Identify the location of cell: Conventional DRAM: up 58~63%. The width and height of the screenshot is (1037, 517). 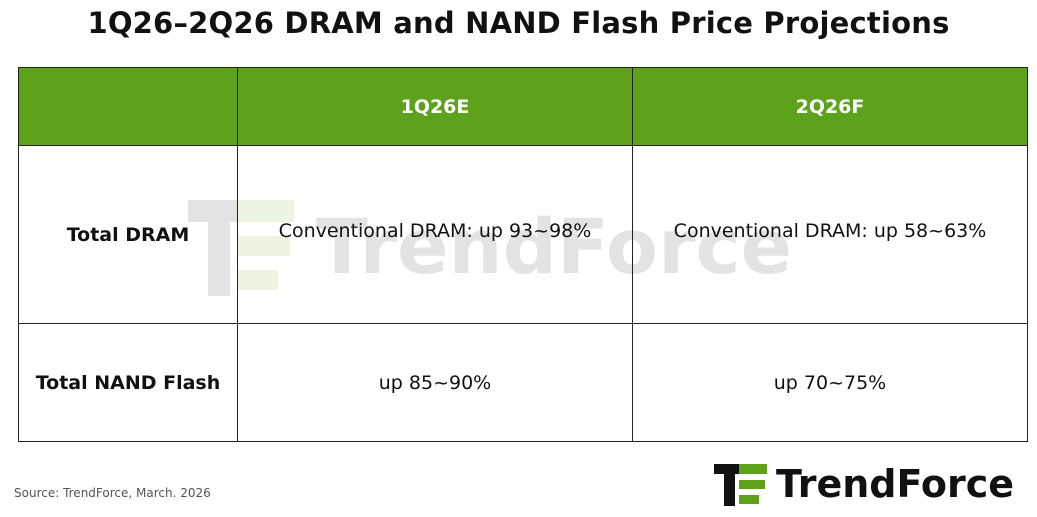
(830, 234).